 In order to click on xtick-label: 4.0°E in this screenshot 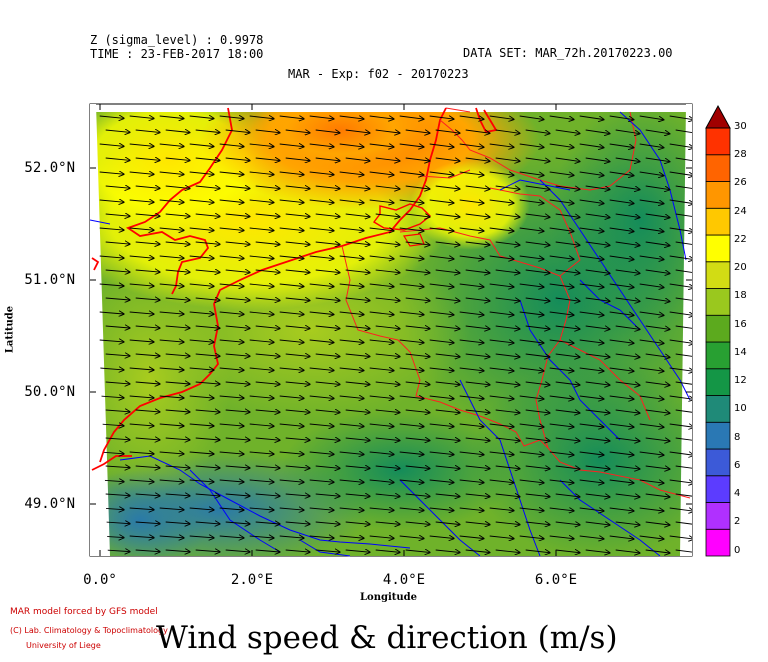, I will do `click(404, 580)`.